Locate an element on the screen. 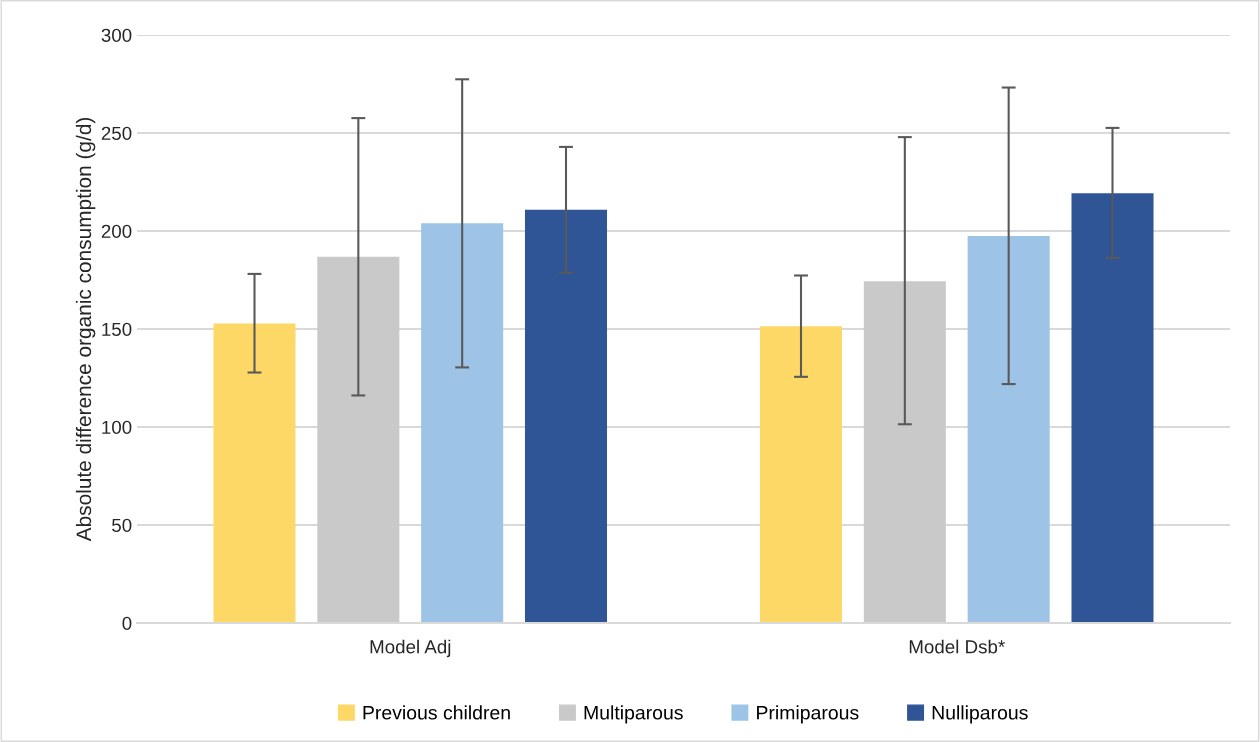  legend-label: Nulliparous is located at coordinates (980, 714).